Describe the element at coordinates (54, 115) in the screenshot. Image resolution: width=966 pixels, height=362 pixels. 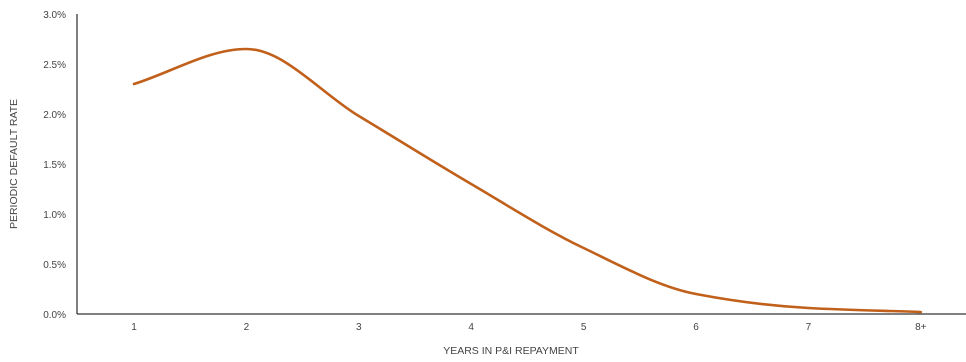
I see `y-tick-label: 2.0%` at that location.